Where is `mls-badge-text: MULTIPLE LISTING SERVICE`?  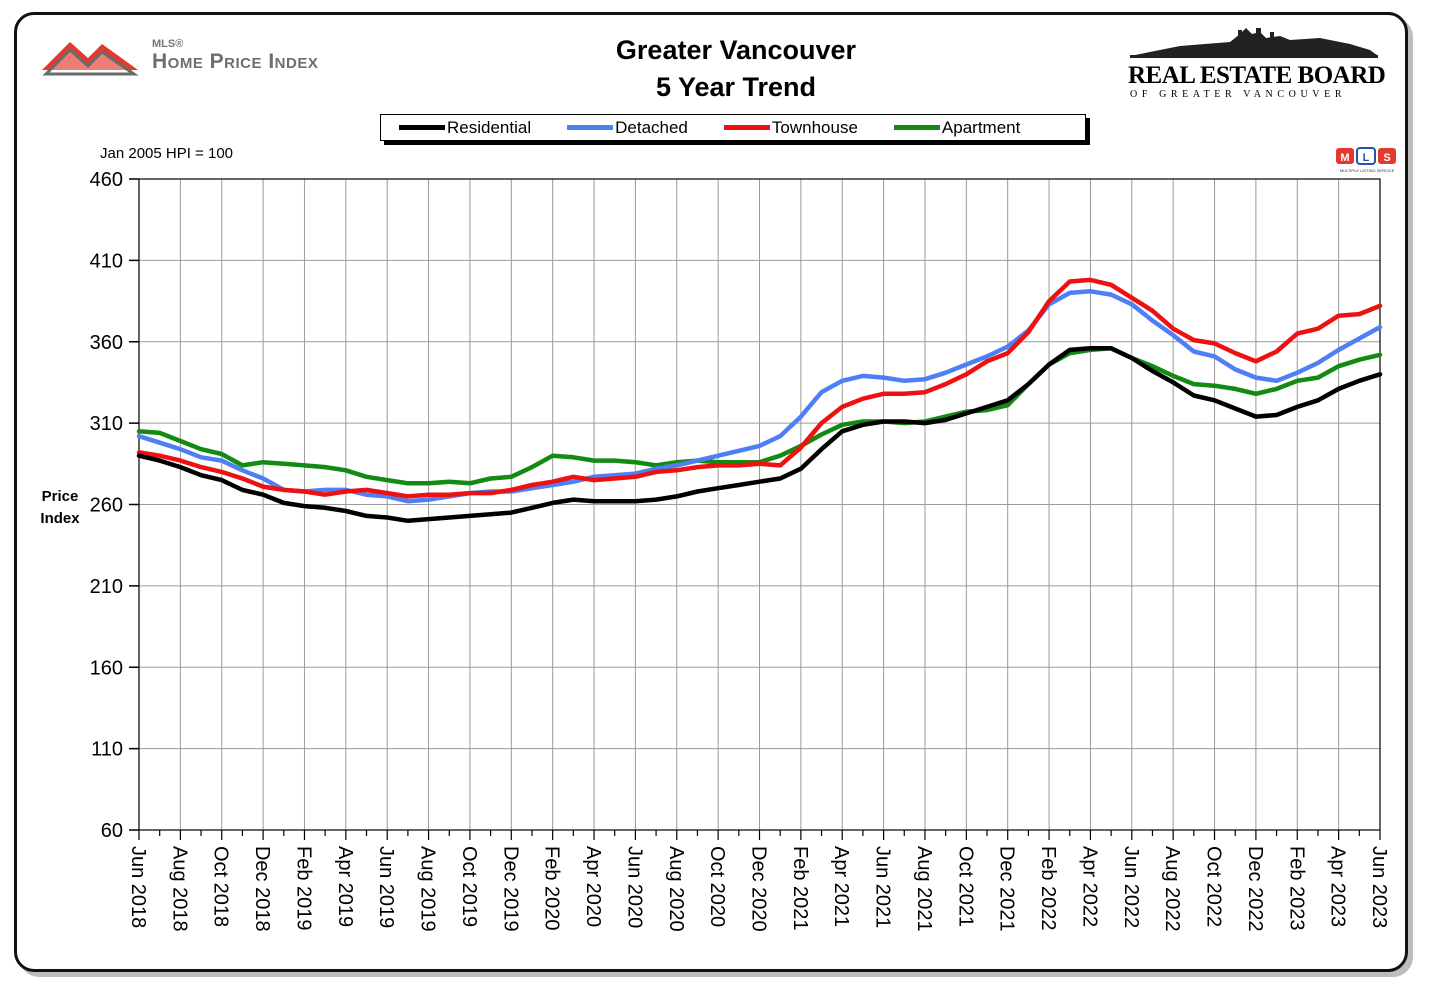
mls-badge-text: MULTIPLE LISTING SERVICE is located at coordinates (1367, 170).